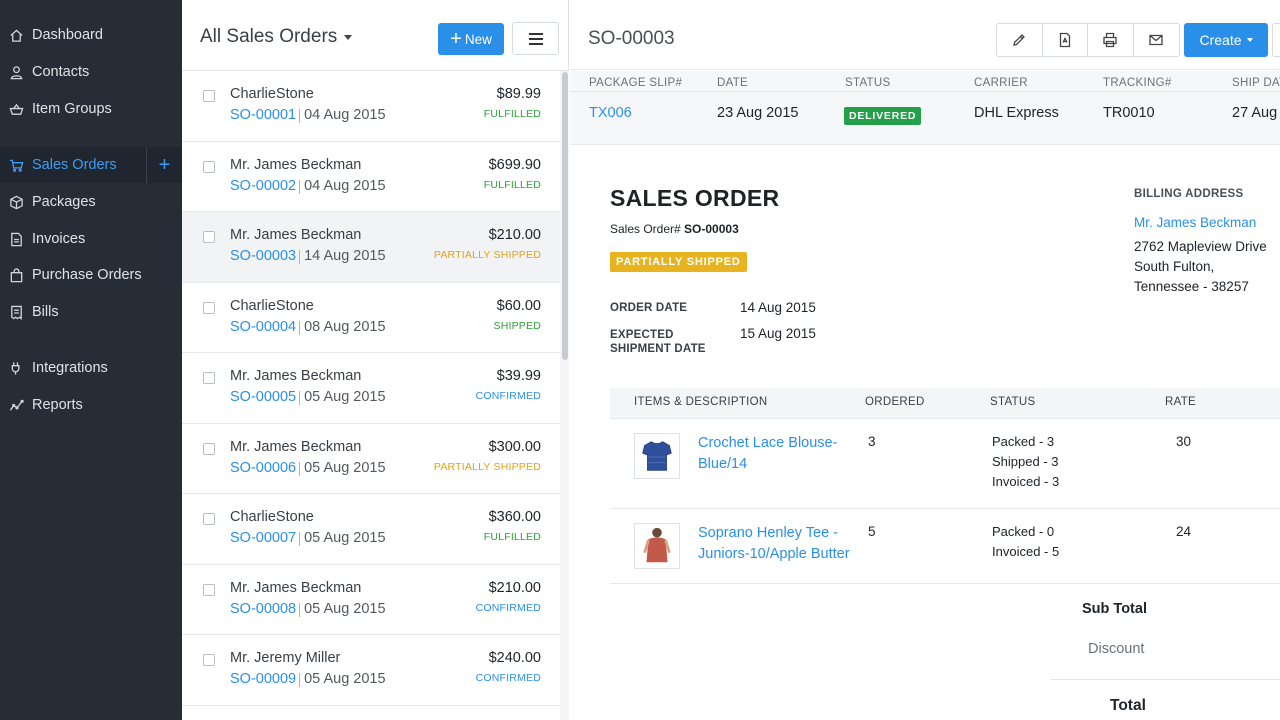 This screenshot has height=720, width=1280. I want to click on detail-header: SO-00003 Create, so click(925, 35).